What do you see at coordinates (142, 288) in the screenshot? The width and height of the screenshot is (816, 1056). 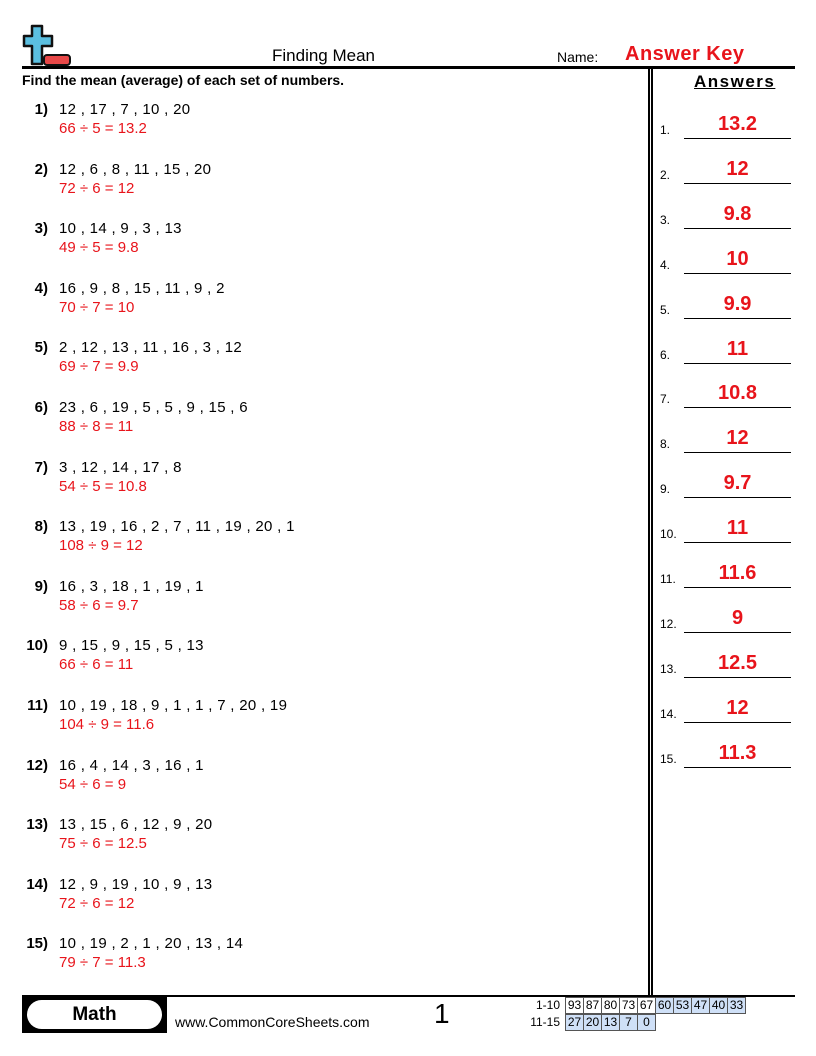 I see `problem-values: 16 , 9 , 8 , 15 , 11 , 9 , 2` at bounding box center [142, 288].